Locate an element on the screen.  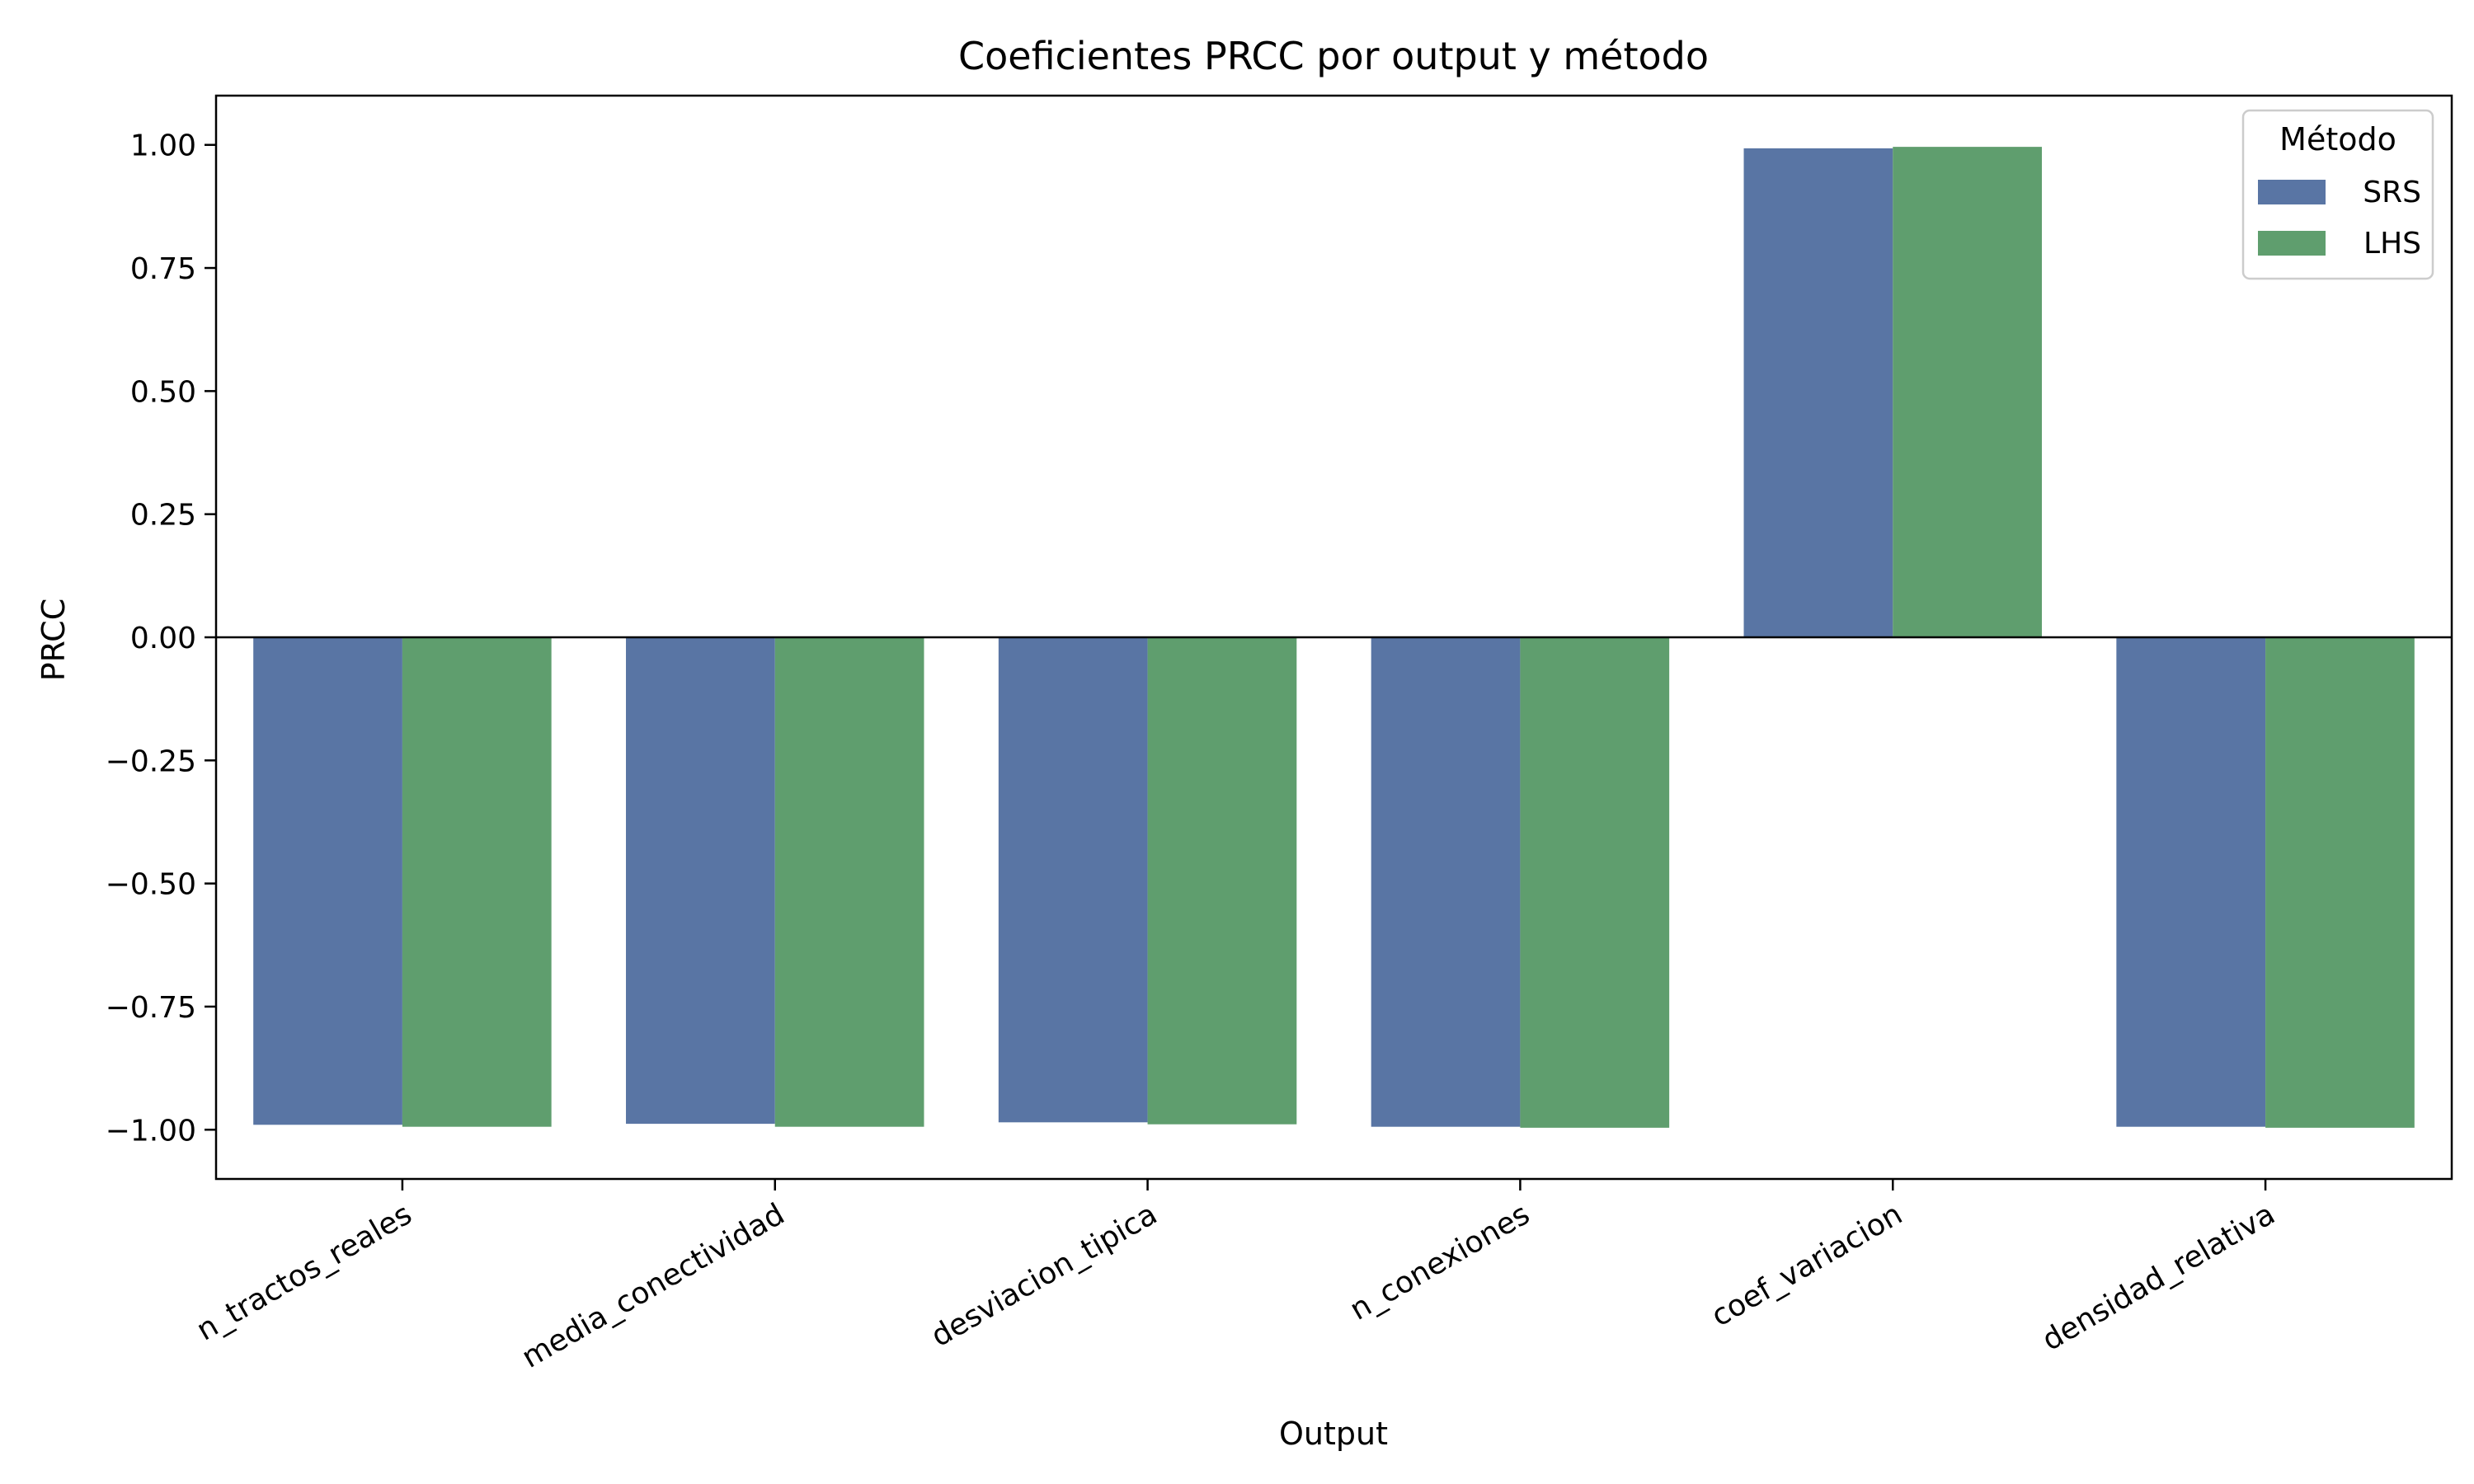
x-tick-label: desviacion_tipica is located at coordinates (1044, 1275).